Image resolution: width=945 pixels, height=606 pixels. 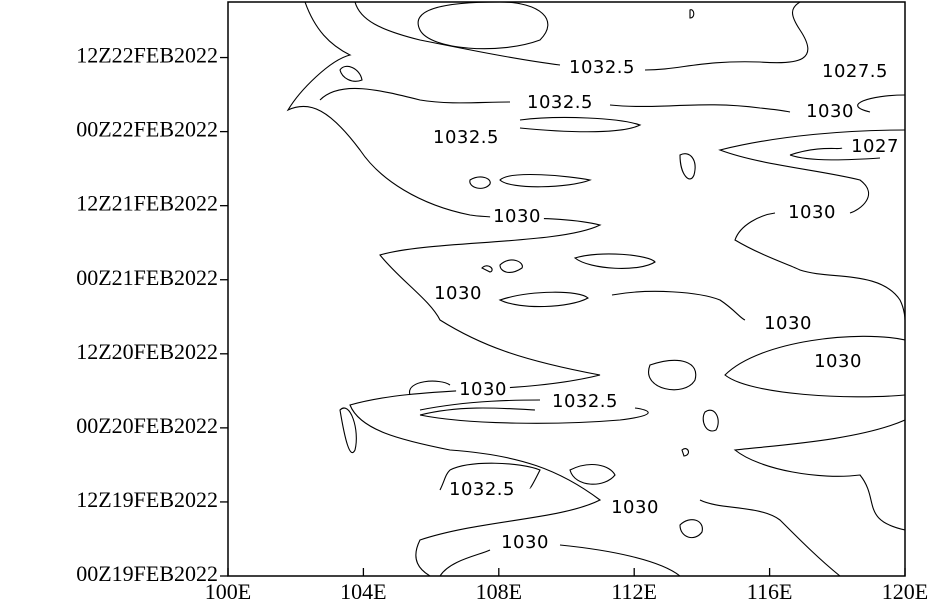 I want to click on y-tick-label: 00Z22FEB2022, so click(x=147, y=129).